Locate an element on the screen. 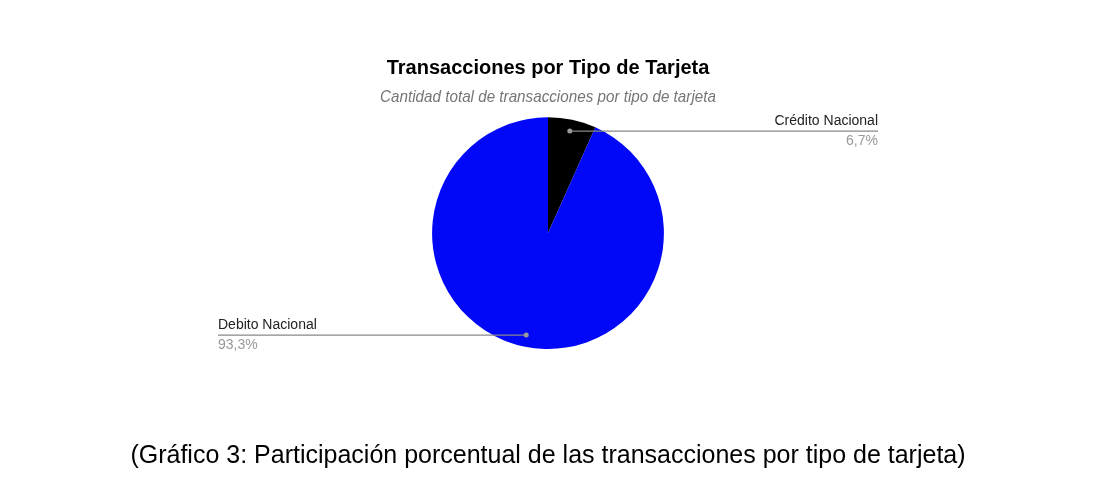 The image size is (1096, 502). slice-label: Crédito Nacional is located at coordinates (826, 119).